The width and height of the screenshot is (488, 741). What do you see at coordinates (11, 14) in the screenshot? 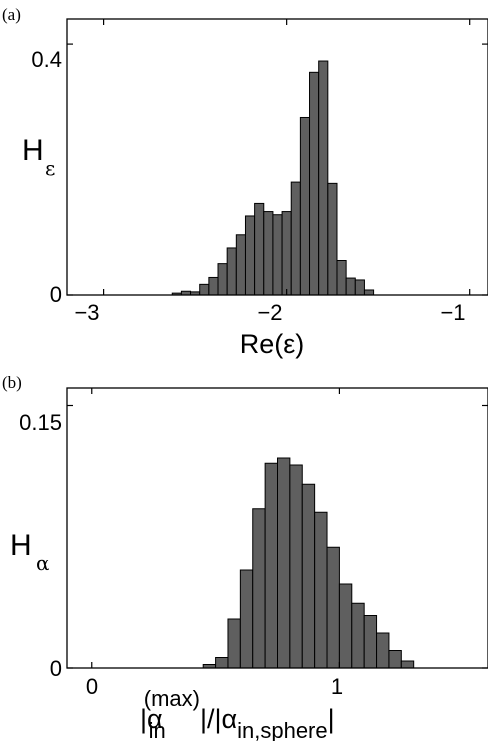
I see `panel-a-label: (a)` at bounding box center [11, 14].